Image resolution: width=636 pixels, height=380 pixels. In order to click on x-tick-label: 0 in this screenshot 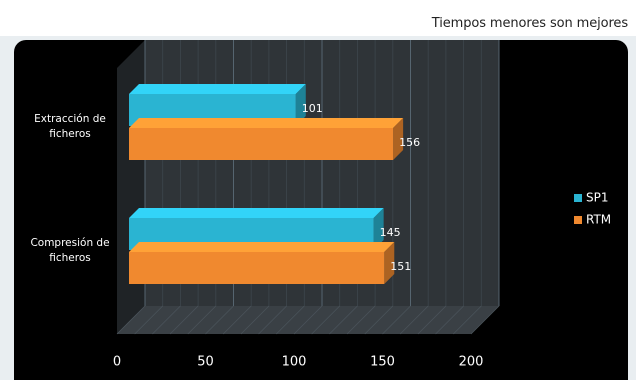, I will do `click(117, 362)`.